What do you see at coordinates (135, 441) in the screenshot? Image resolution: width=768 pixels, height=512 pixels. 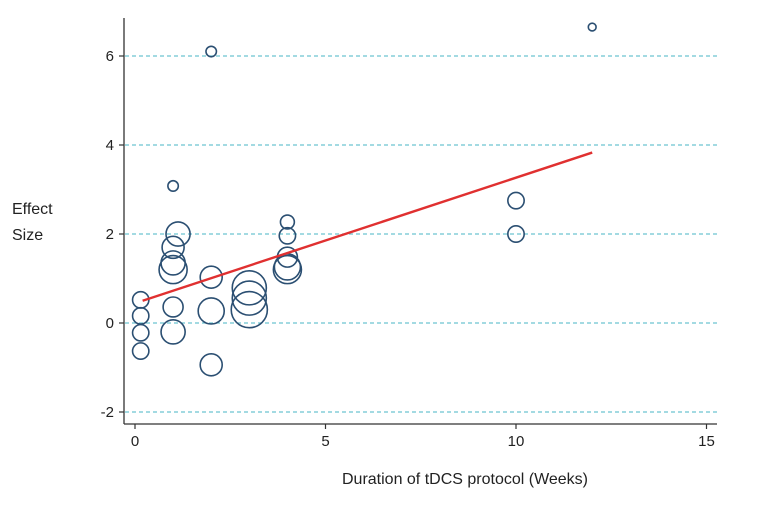 I see `x-tick-label: 0` at bounding box center [135, 441].